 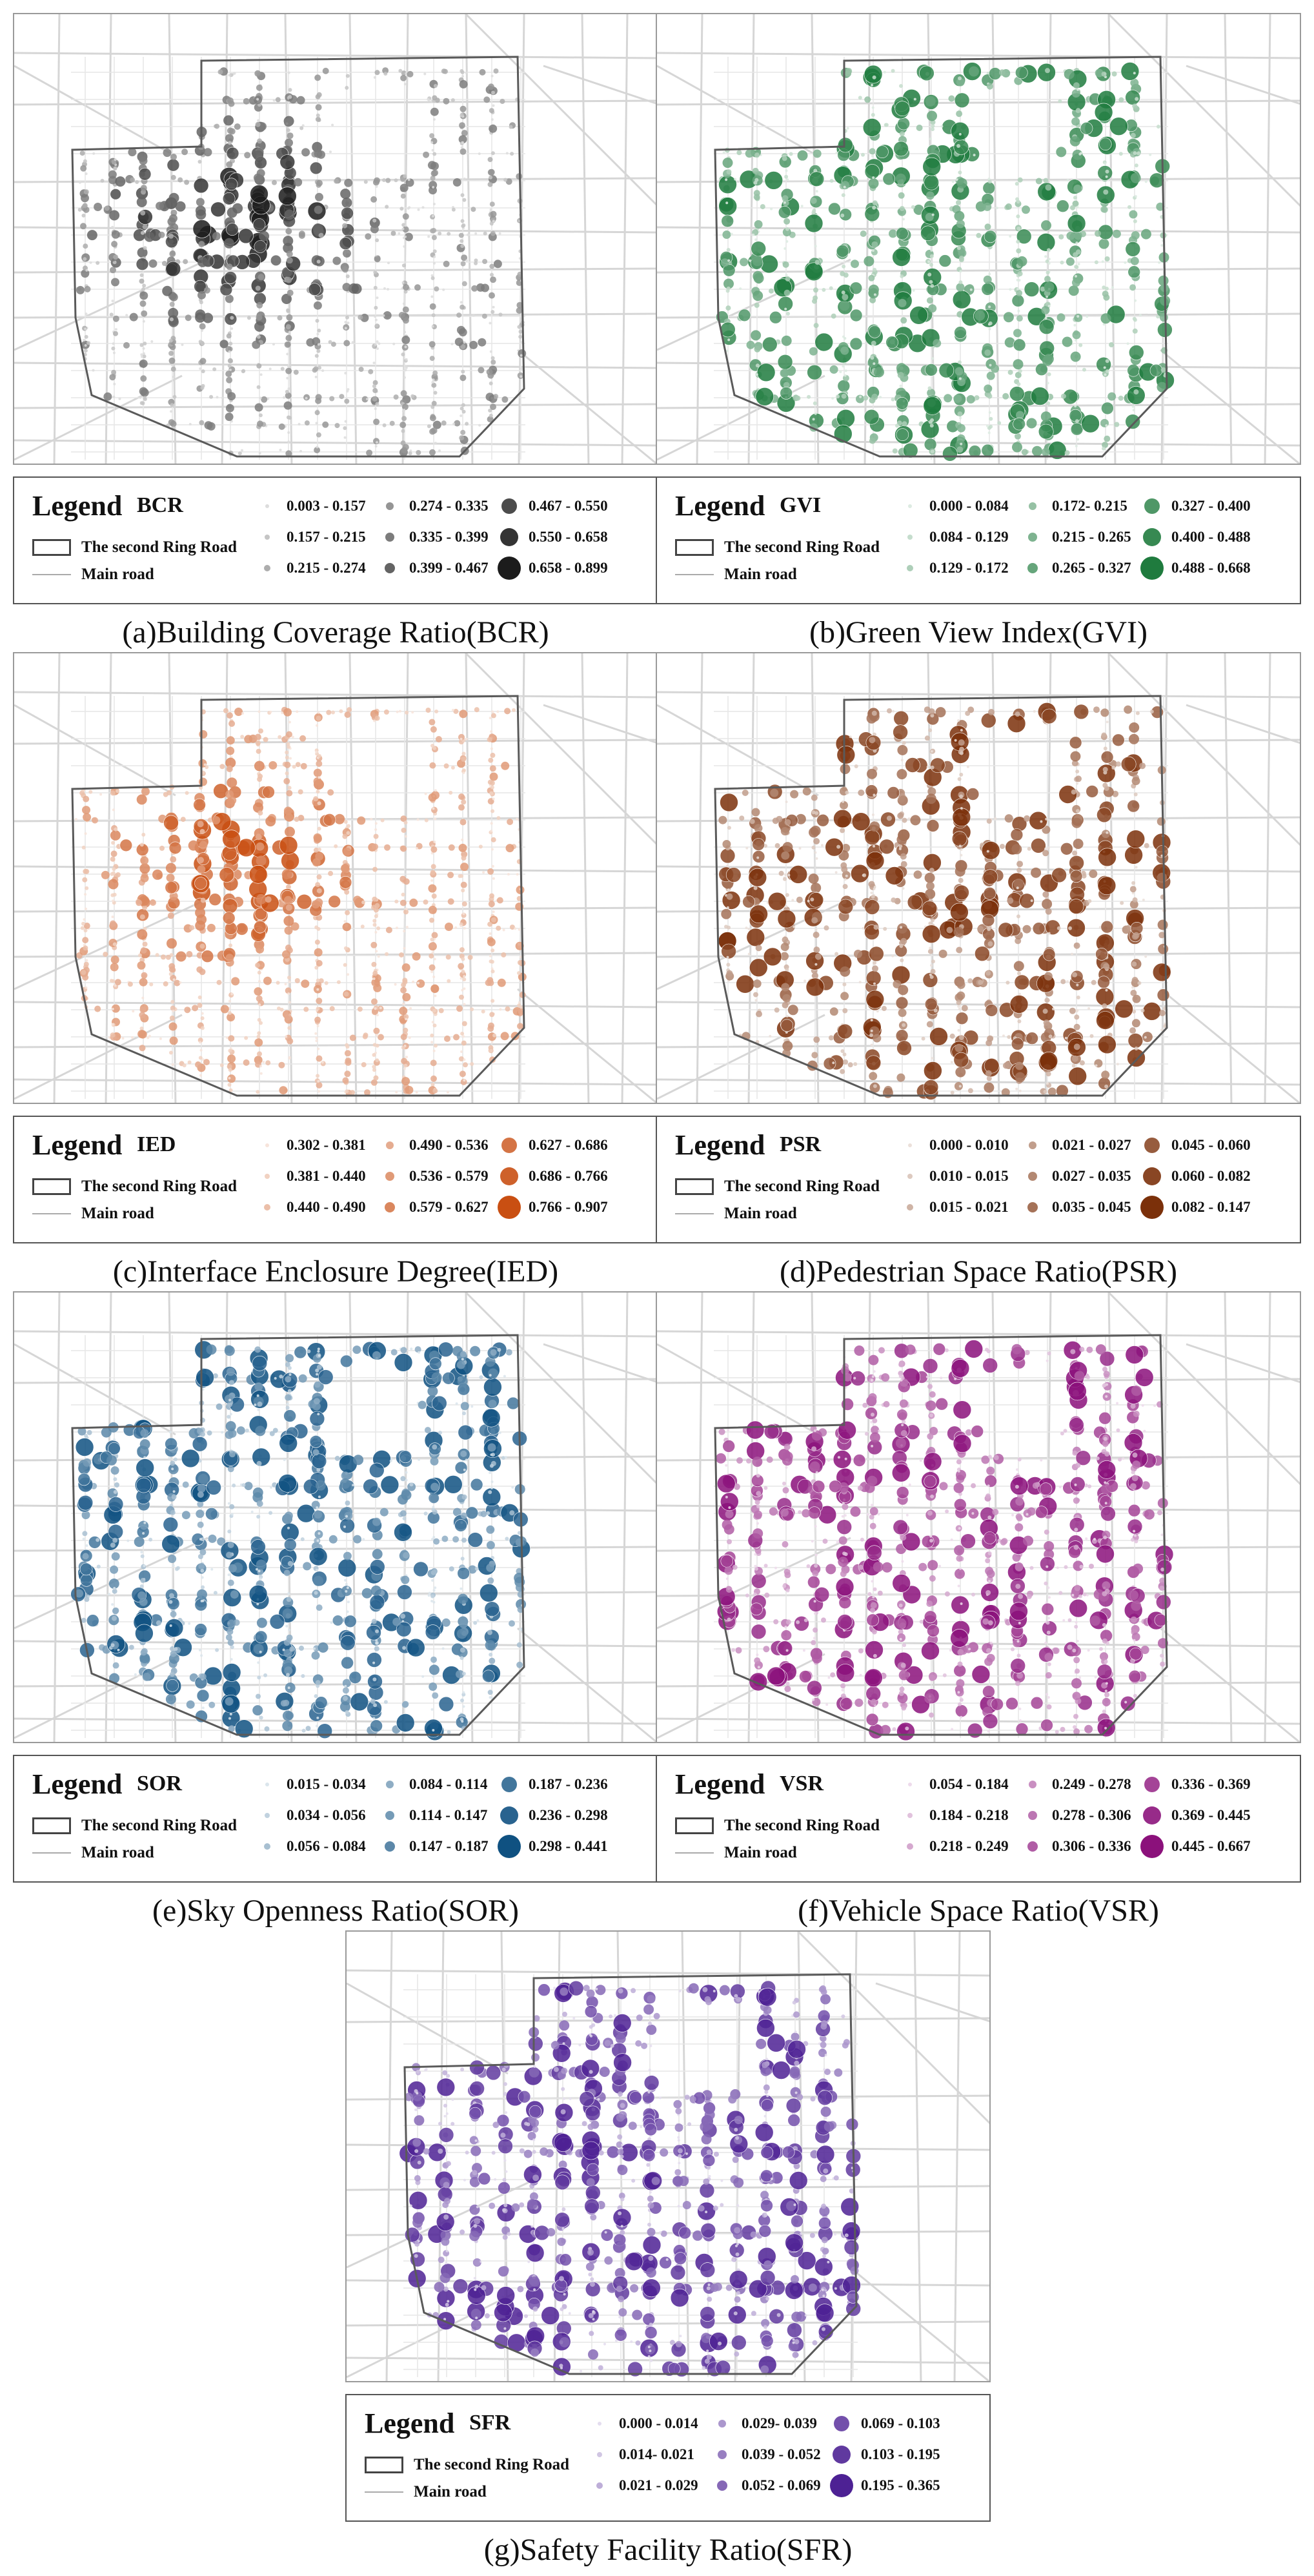 I want to click on ring-road-label: The second Ring Road, so click(x=159, y=1187).